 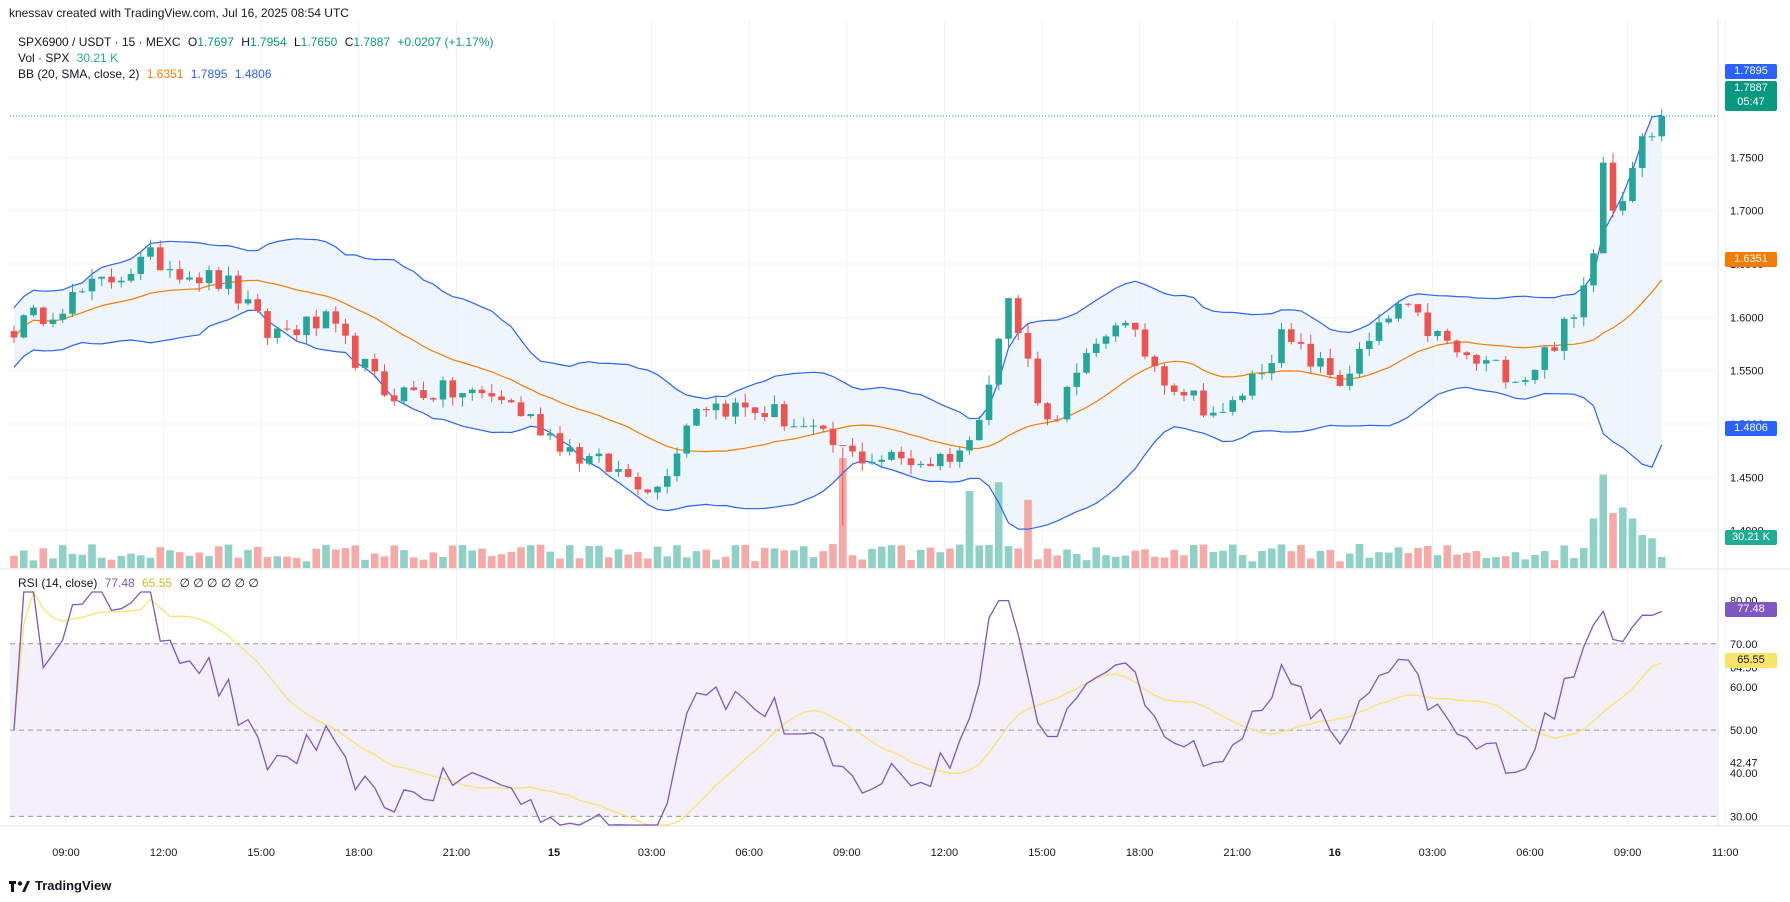 I want to click on rsi-label: RSI (14, close), so click(x=58, y=583).